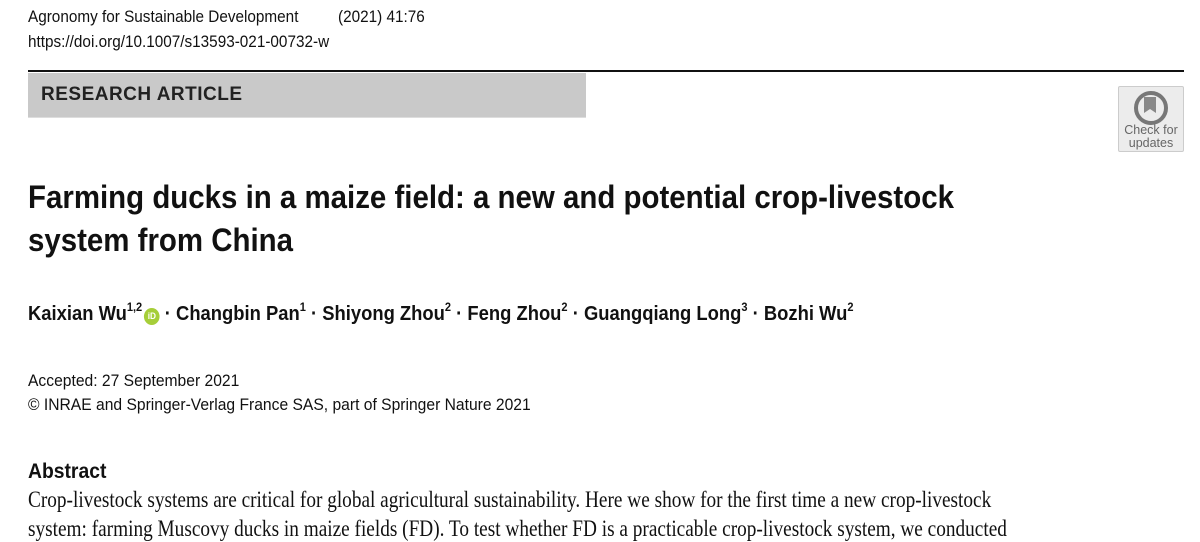 The height and width of the screenshot is (542, 1200). I want to click on article-type: RESEARCH ARTICLE, so click(142, 94).